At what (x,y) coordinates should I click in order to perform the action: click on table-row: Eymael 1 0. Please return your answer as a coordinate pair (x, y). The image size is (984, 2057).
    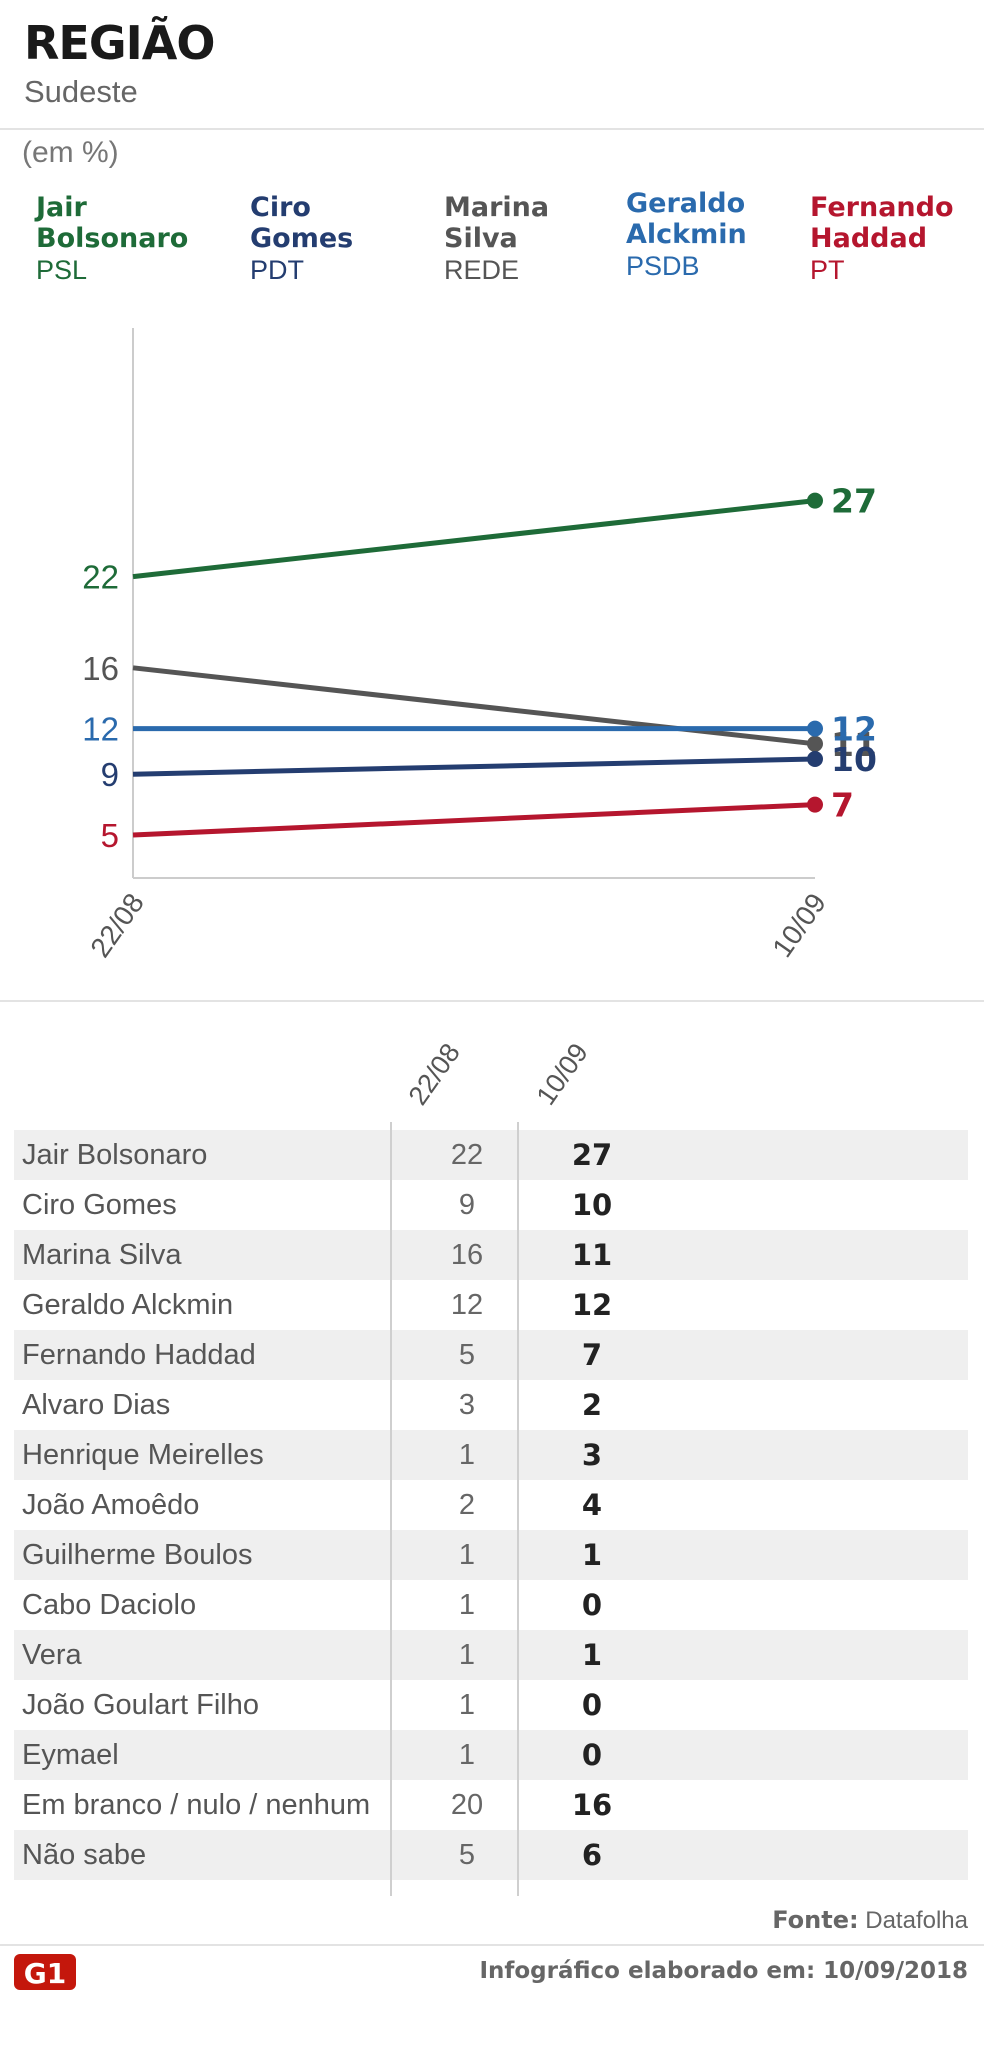
    Looking at the image, I should click on (491, 1755).